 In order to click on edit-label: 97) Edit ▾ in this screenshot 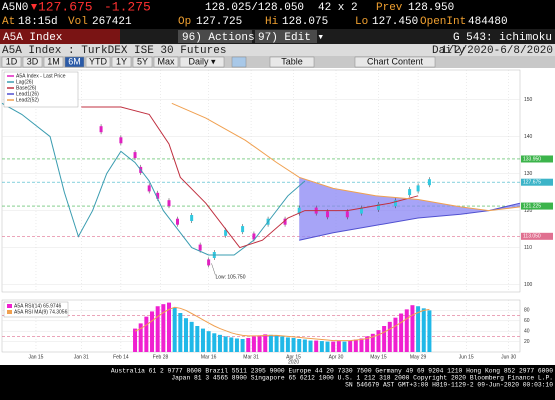, I will do `click(291, 38)`.